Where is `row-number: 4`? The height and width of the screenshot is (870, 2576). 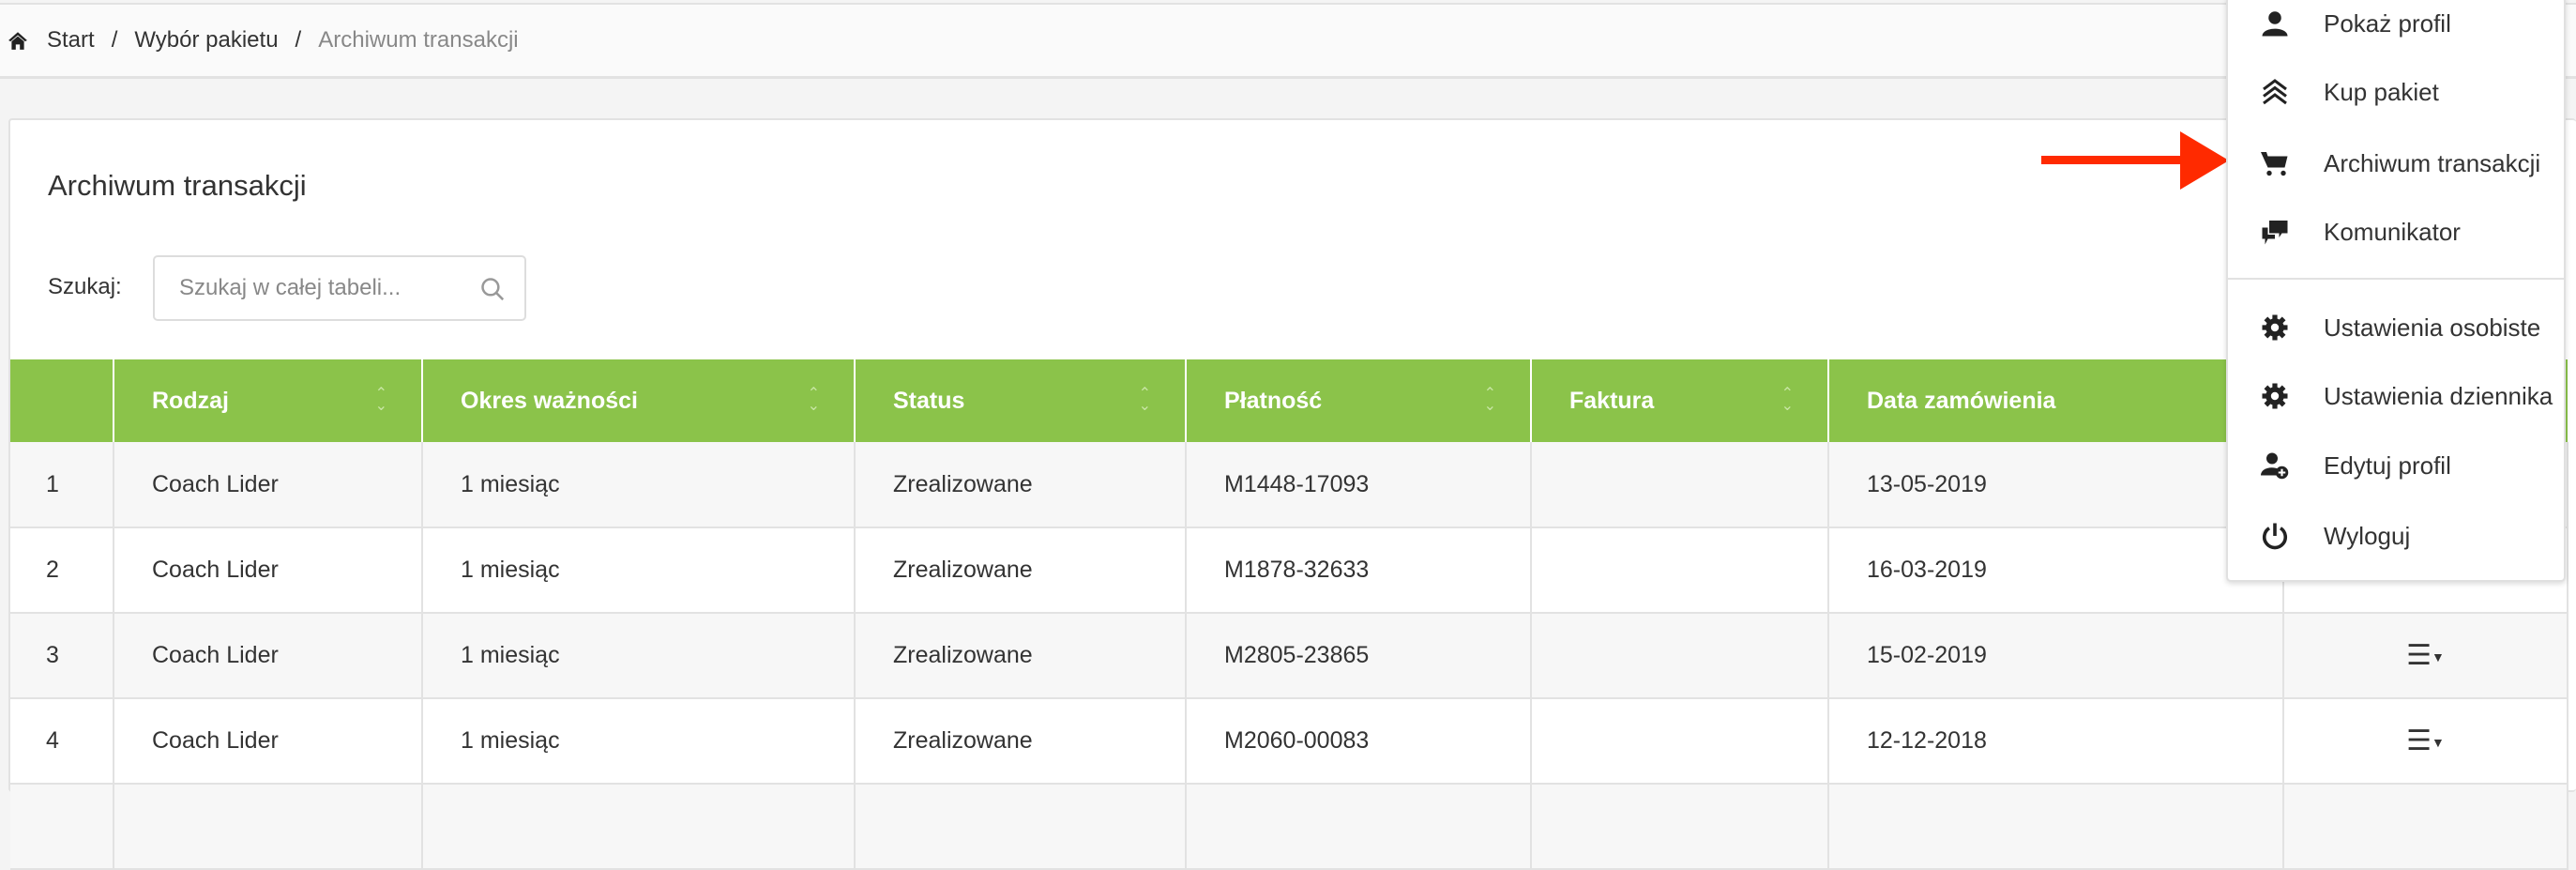
row-number: 4 is located at coordinates (62, 741).